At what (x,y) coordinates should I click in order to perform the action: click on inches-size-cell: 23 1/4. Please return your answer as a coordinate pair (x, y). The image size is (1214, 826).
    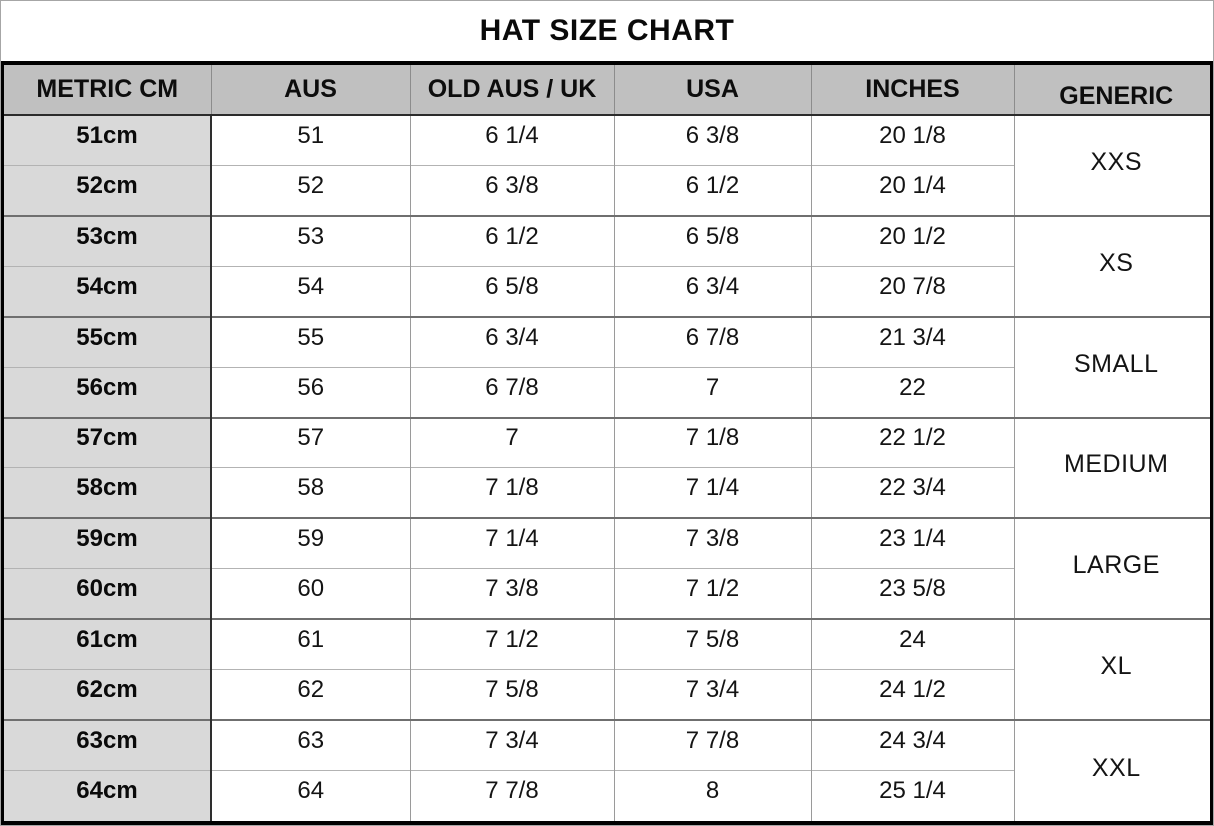
    Looking at the image, I should click on (912, 543).